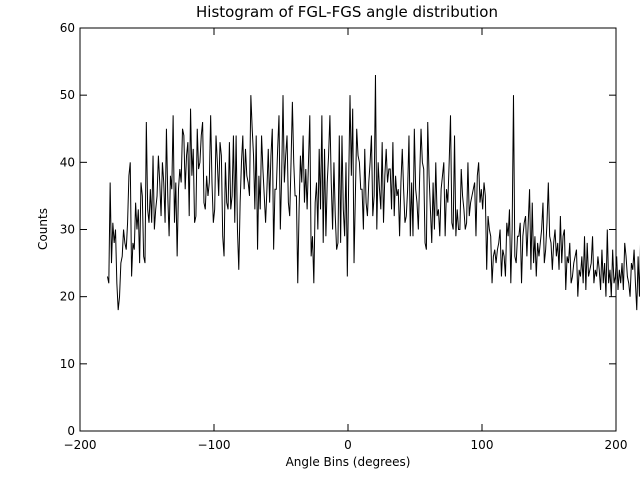  Describe the element at coordinates (214, 445) in the screenshot. I see `x-tick-label: −100` at that location.